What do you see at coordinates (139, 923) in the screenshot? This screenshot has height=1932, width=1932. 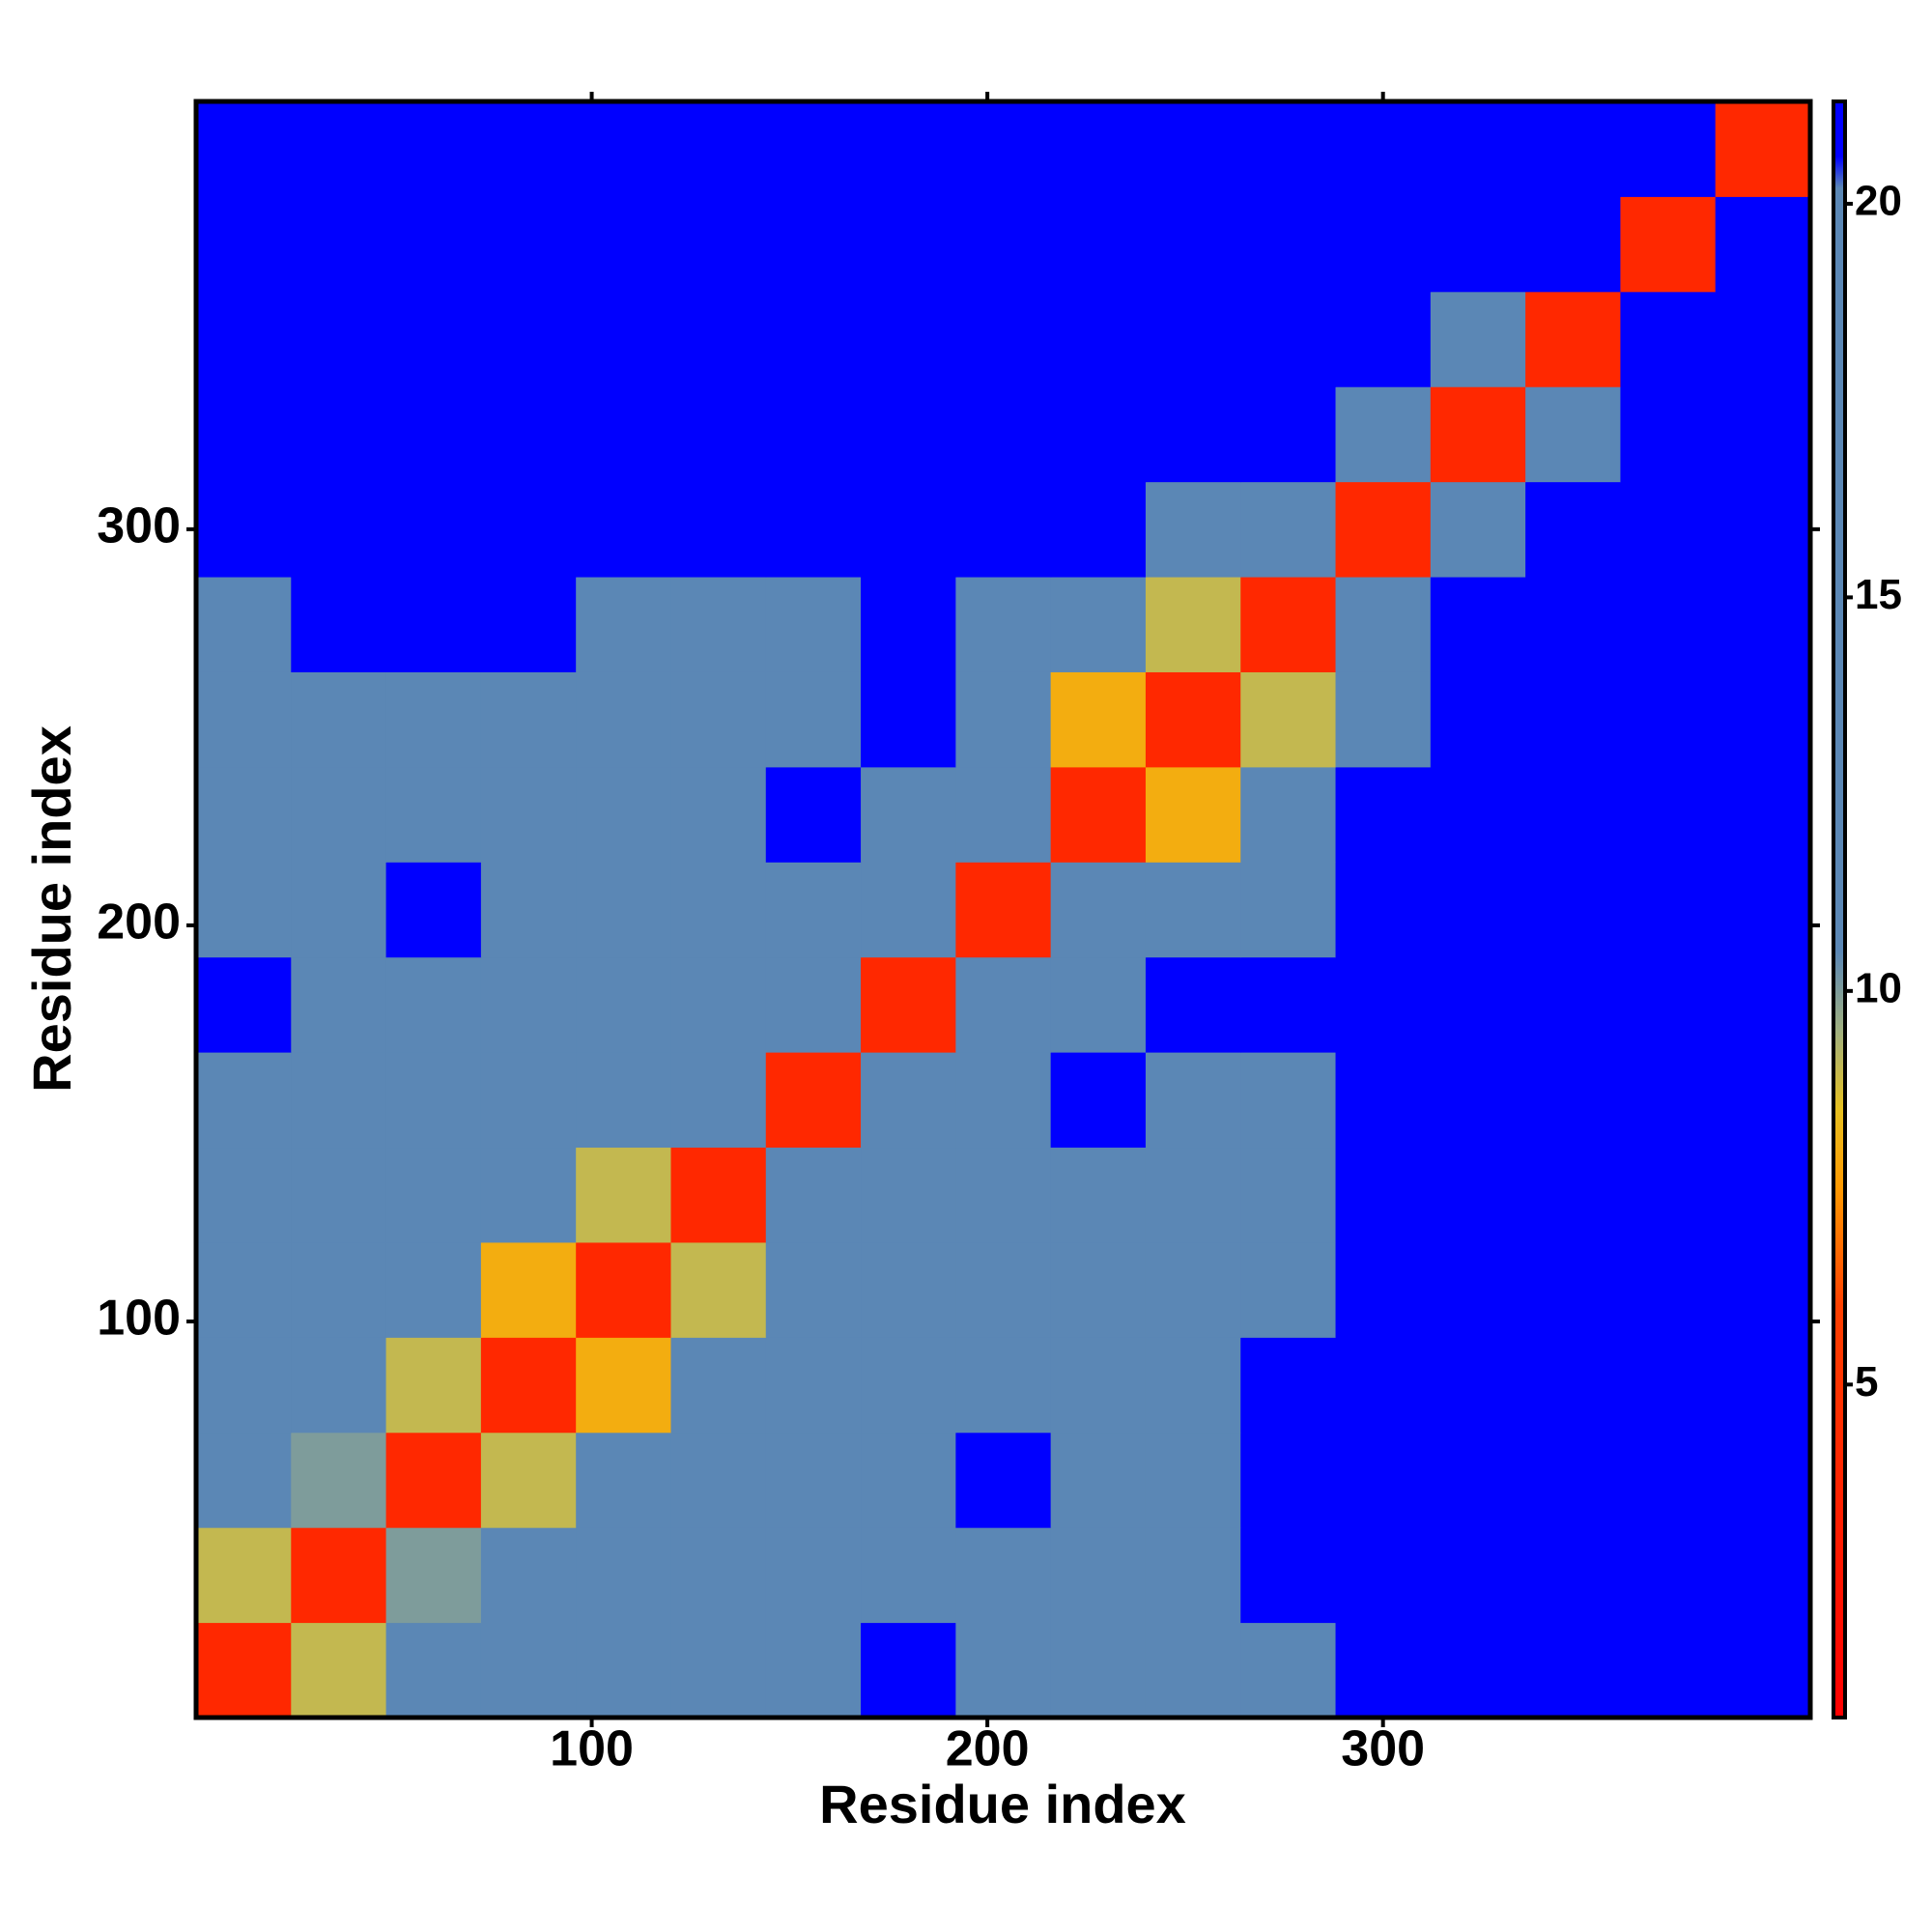 I see `y-tick-label: 200` at bounding box center [139, 923].